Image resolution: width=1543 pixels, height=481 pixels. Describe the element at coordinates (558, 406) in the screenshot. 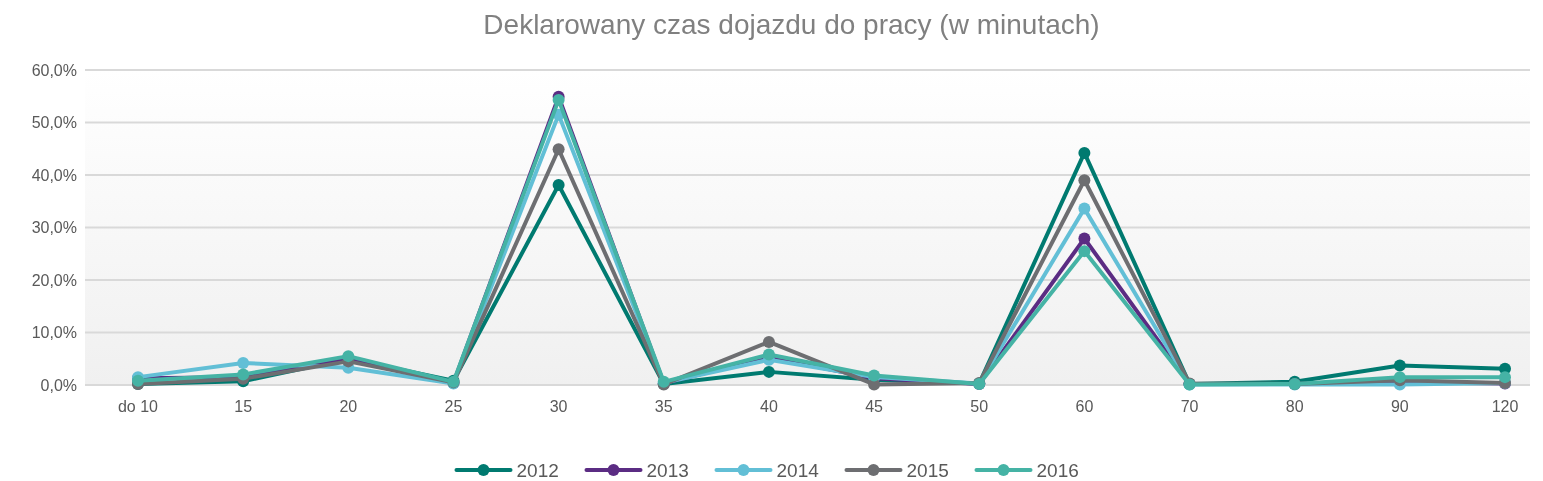

I see `x-tick-label: 30` at that location.